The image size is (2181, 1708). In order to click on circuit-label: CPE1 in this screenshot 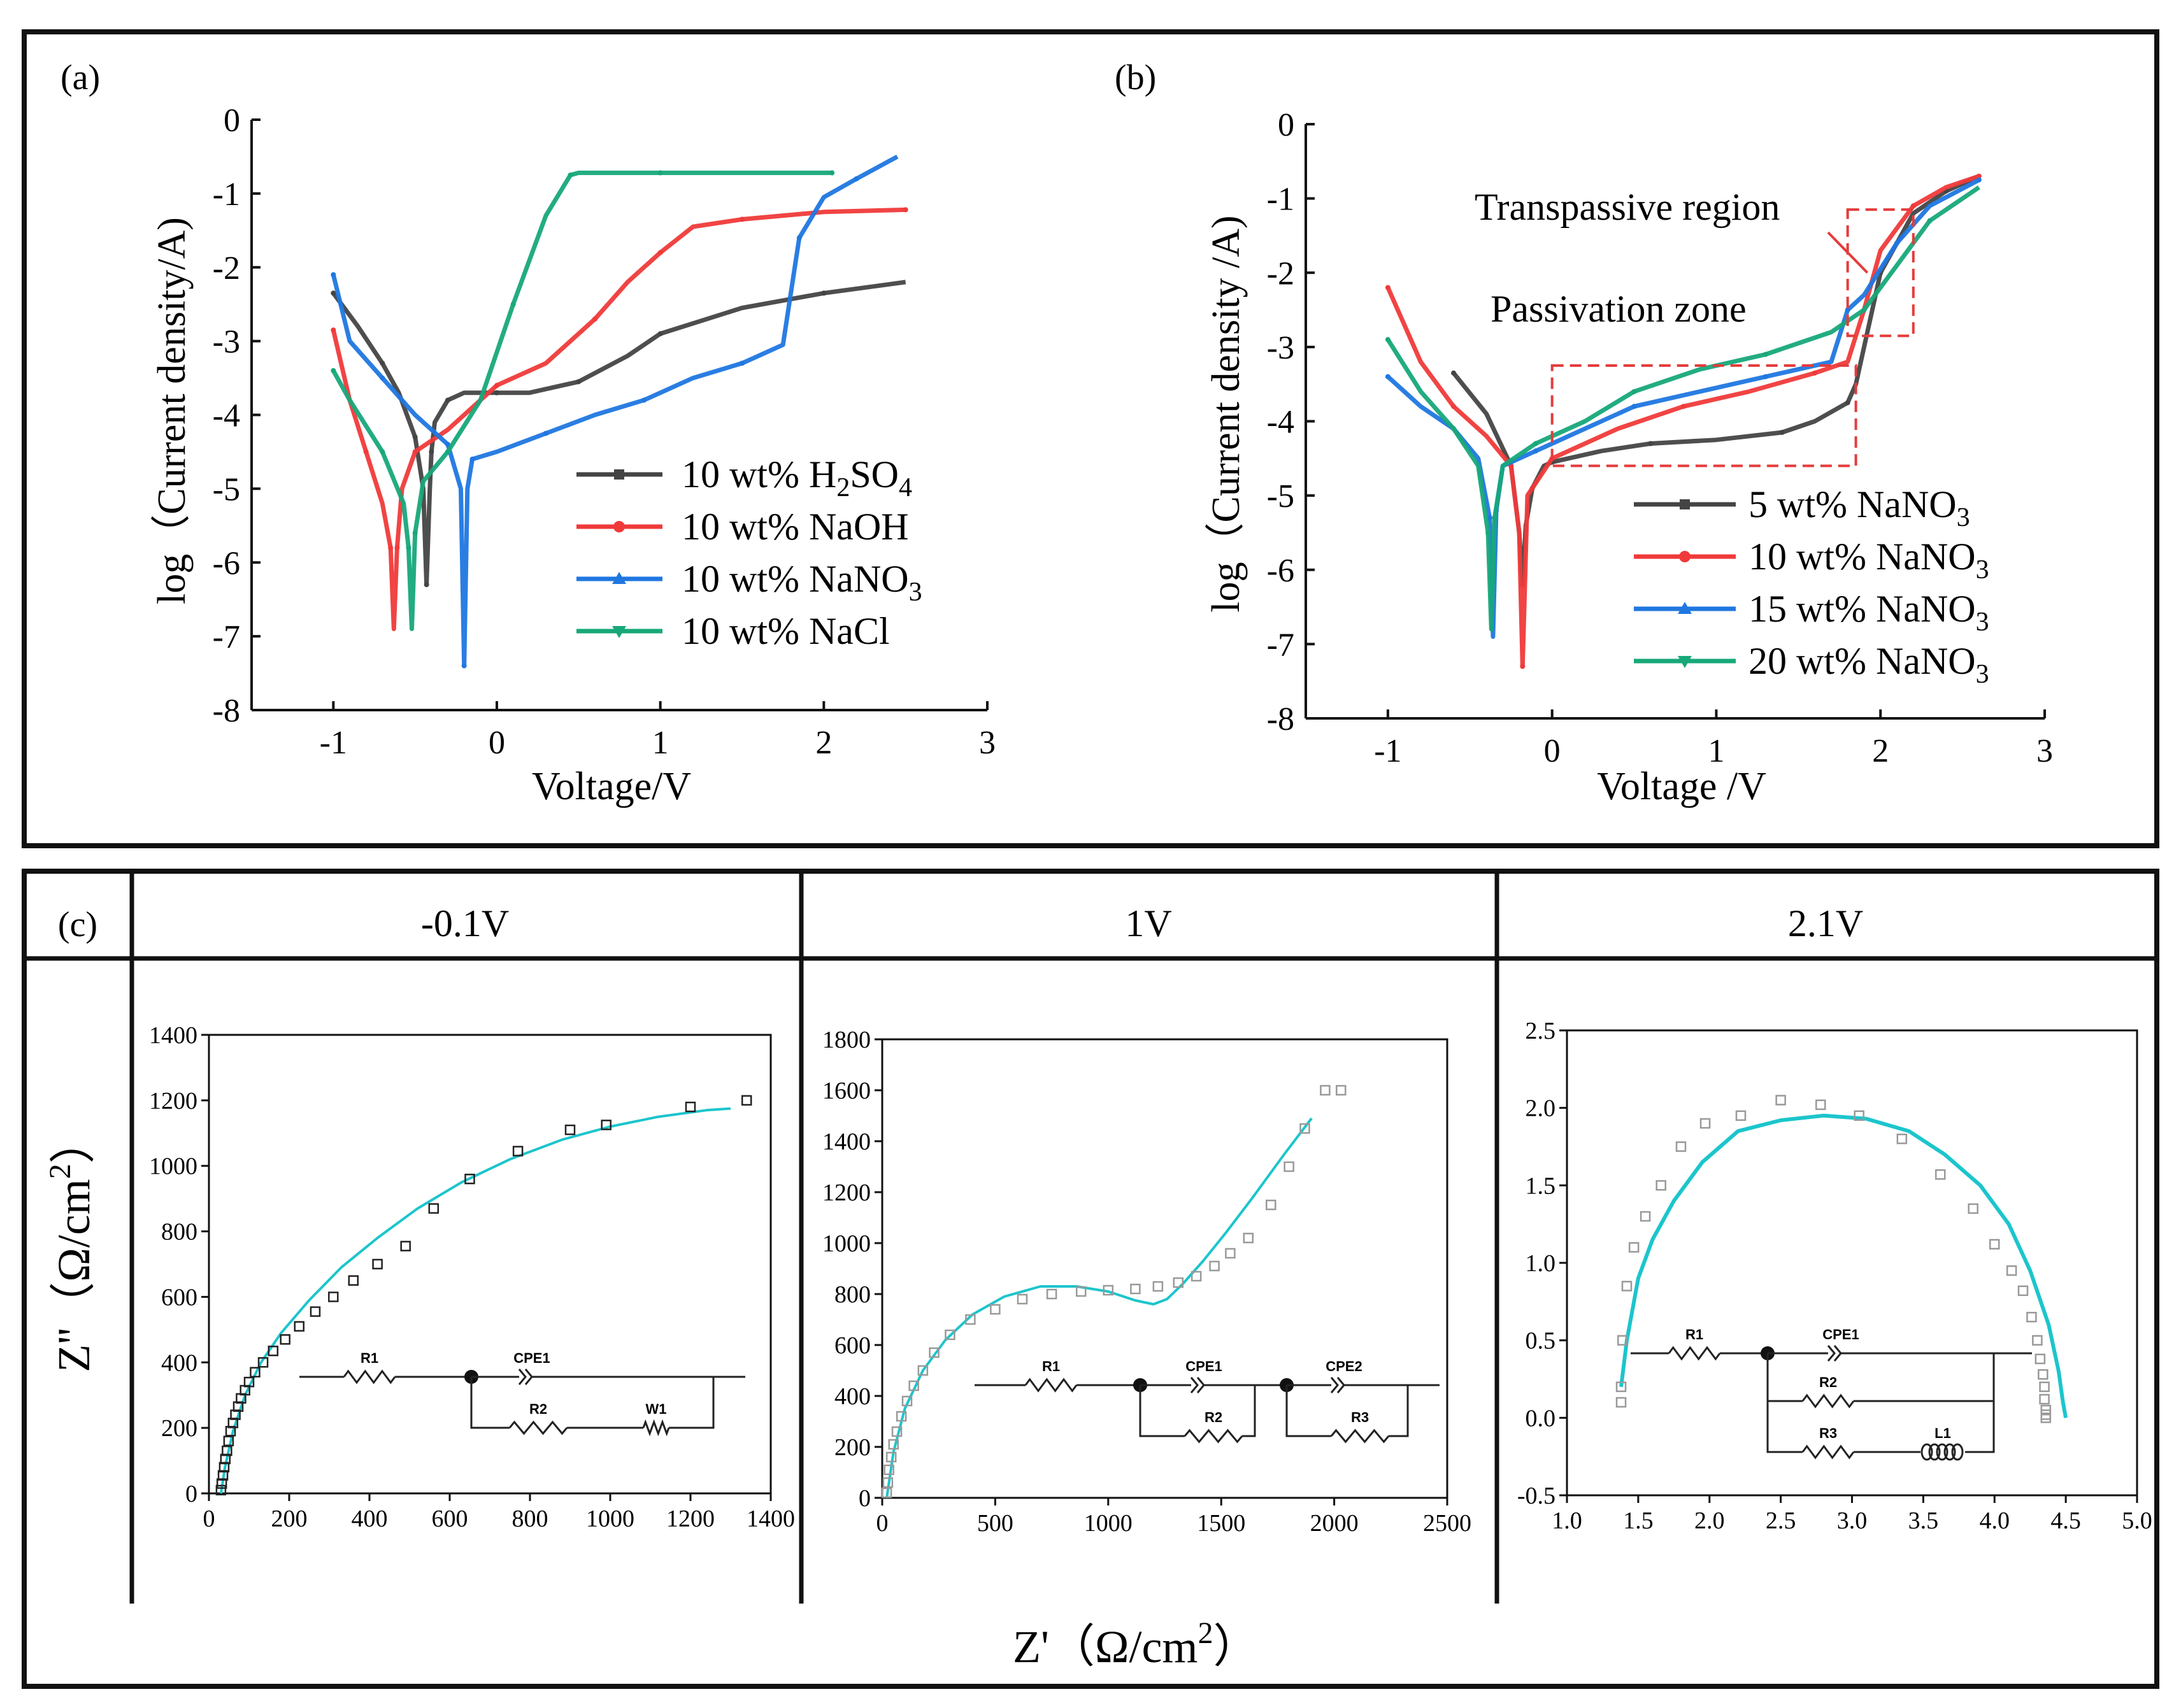, I will do `click(532, 1358)`.